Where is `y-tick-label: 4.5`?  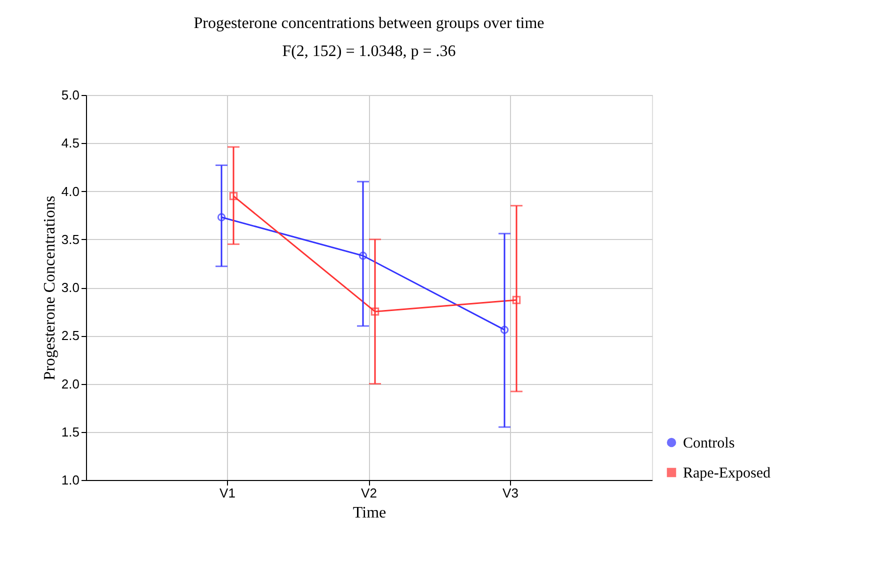 y-tick-label: 4.5 is located at coordinates (70, 143).